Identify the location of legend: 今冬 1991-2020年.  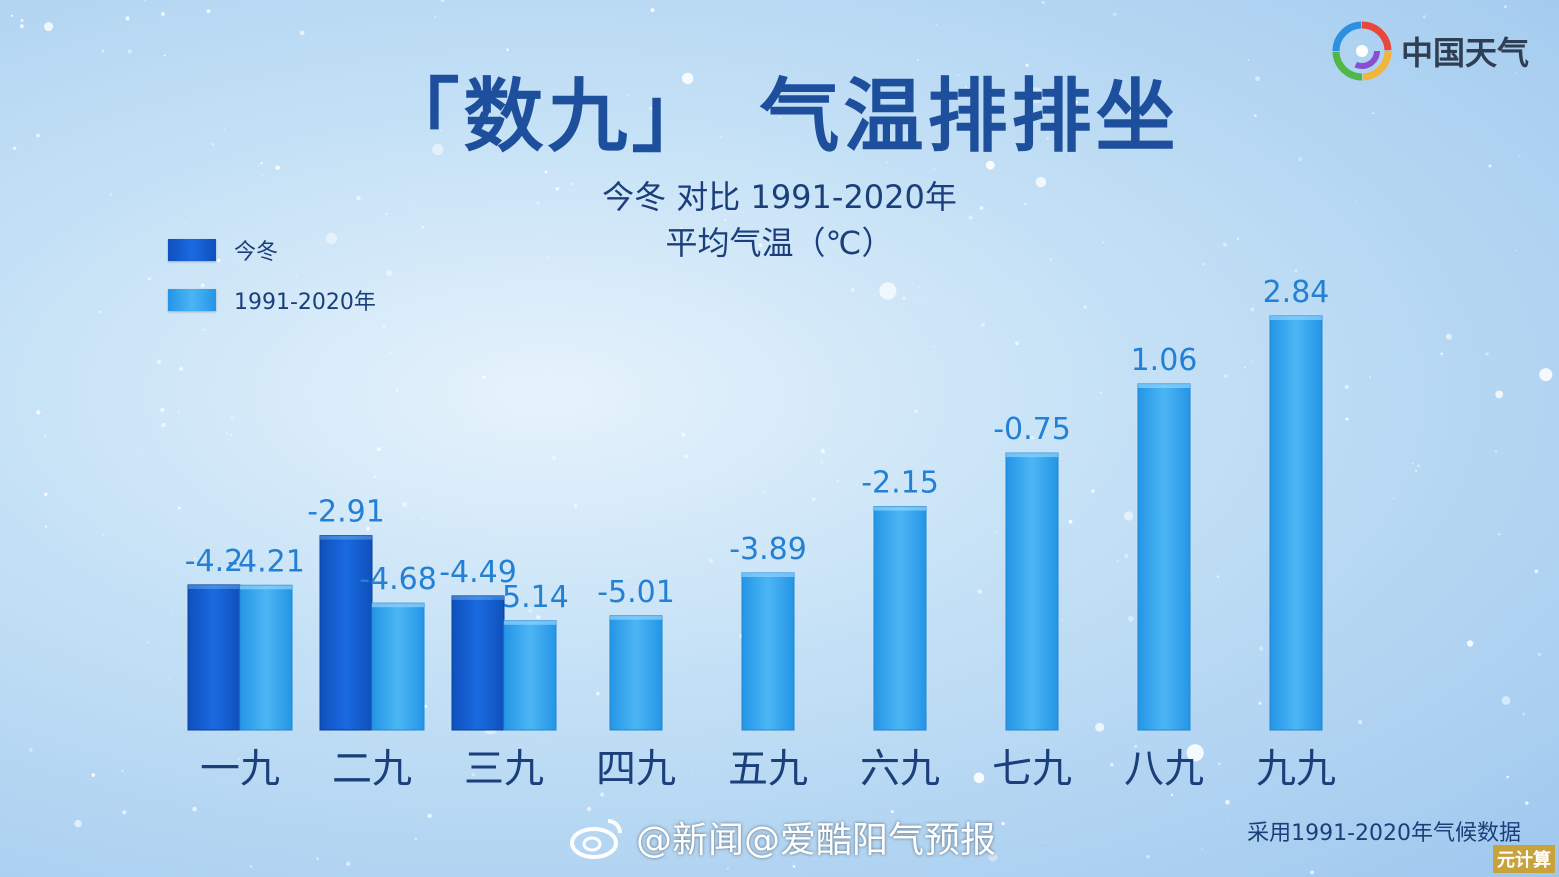
(272, 286).